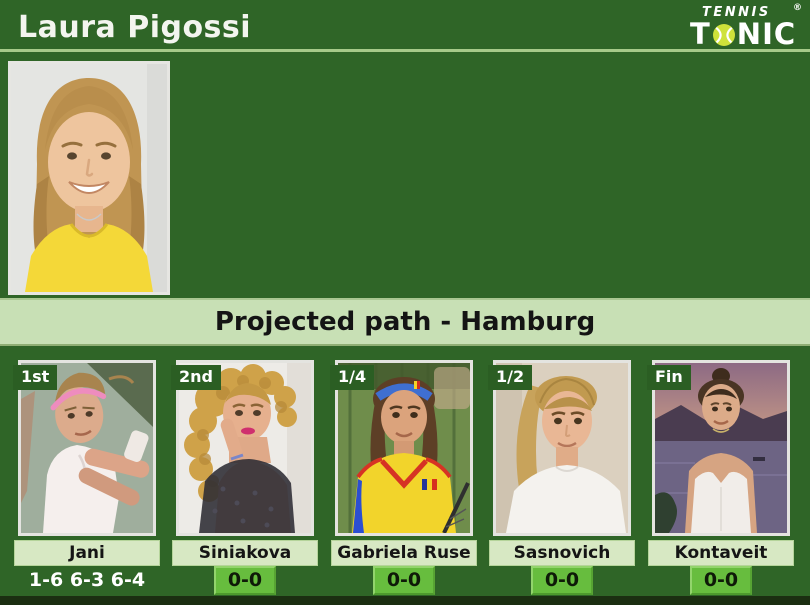 This screenshot has width=810, height=605. What do you see at coordinates (700, 34) in the screenshot?
I see `logo-tonic-t: T` at bounding box center [700, 34].